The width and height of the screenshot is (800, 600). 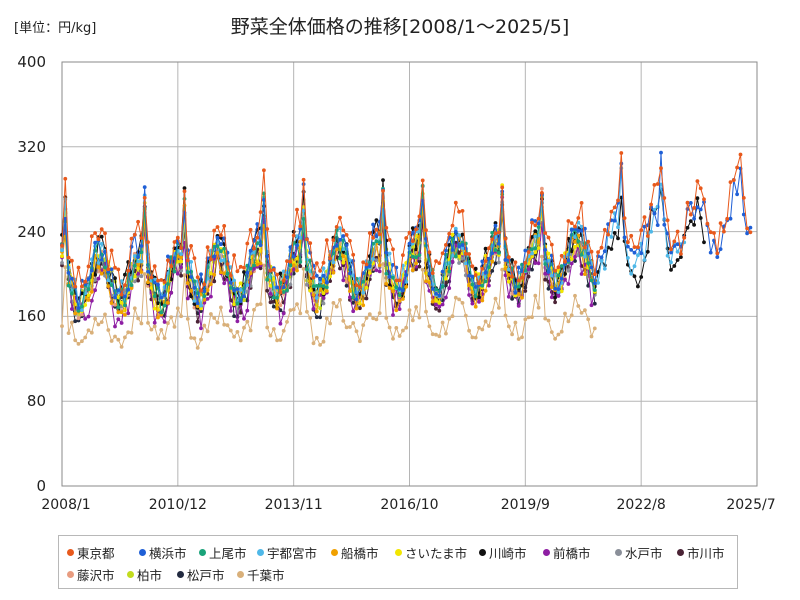 What do you see at coordinates (66, 505) in the screenshot?
I see `x-tick-label: 2008/1` at bounding box center [66, 505].